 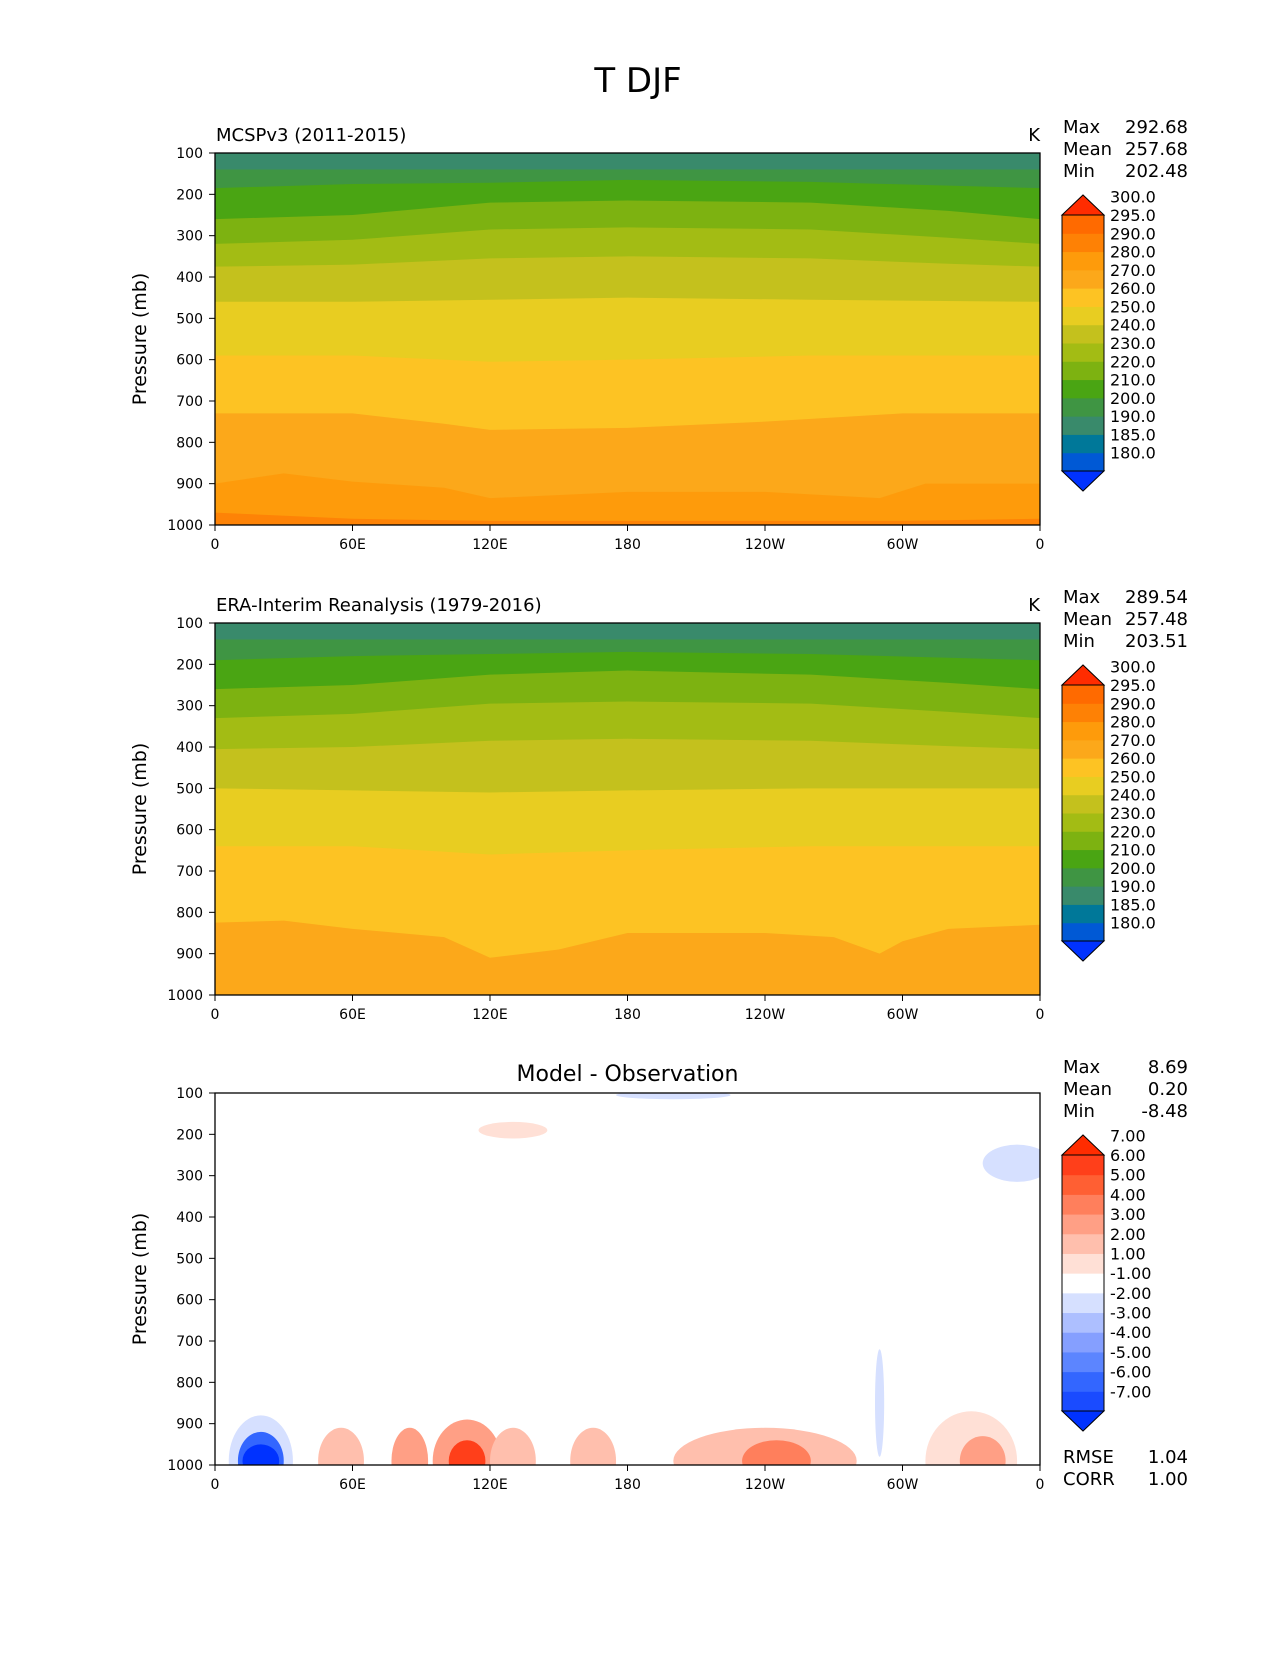 I want to click on colorbar-label: 180.0, so click(x=1133, y=453).